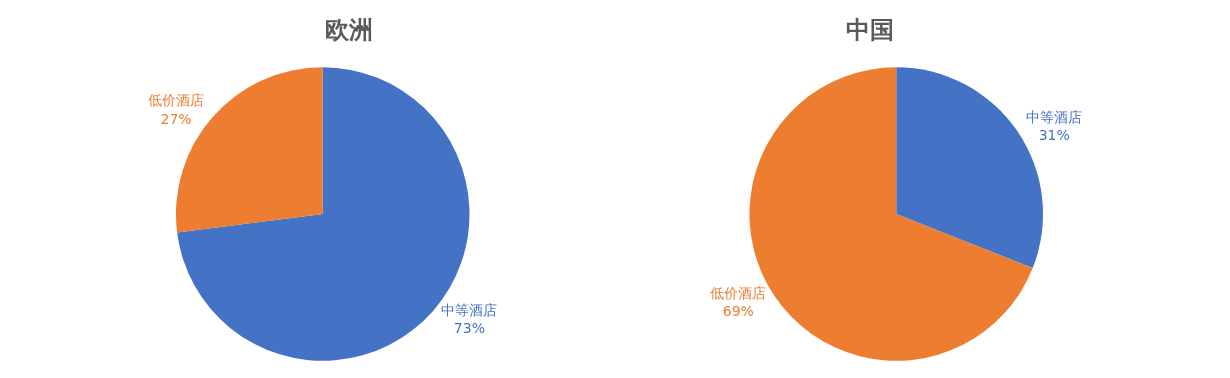  Describe the element at coordinates (349, 30) in the screenshot. I see `chart-title: 欧洲` at that location.